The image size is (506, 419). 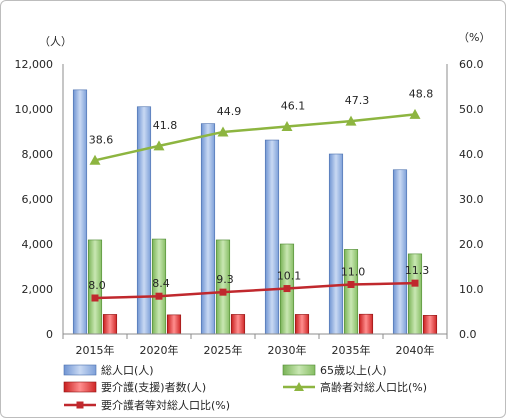 I want to click on bar-2035--s0, so click(x=336, y=244).